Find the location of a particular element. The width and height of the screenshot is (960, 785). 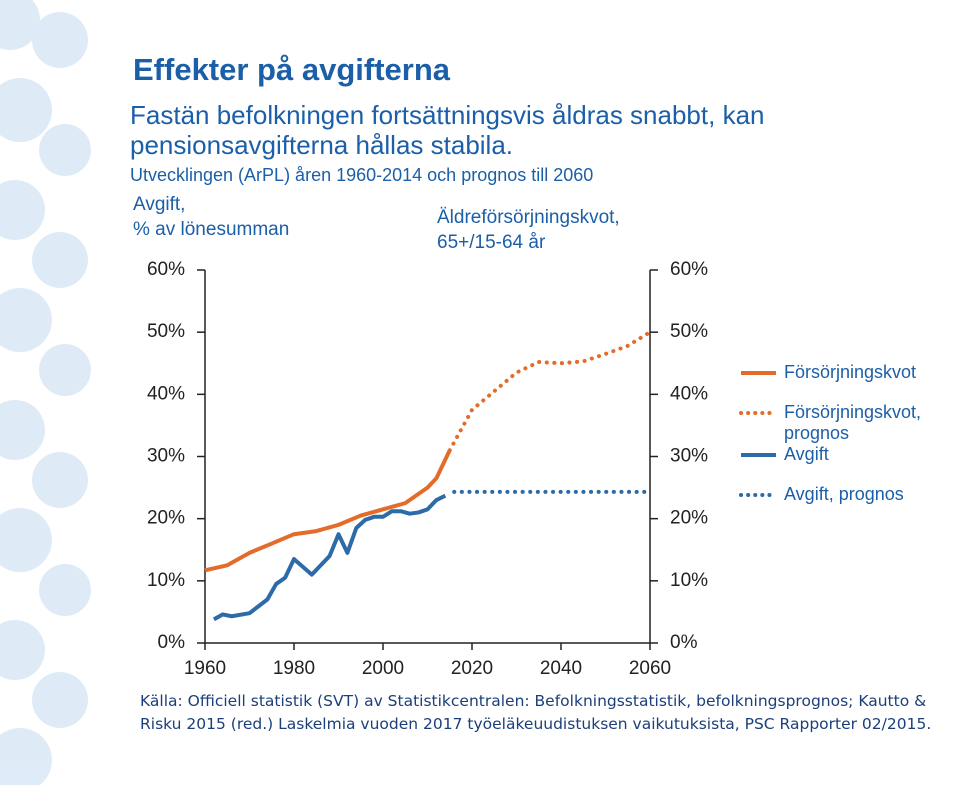

y2-tick-label: 10% is located at coordinates (689, 580).